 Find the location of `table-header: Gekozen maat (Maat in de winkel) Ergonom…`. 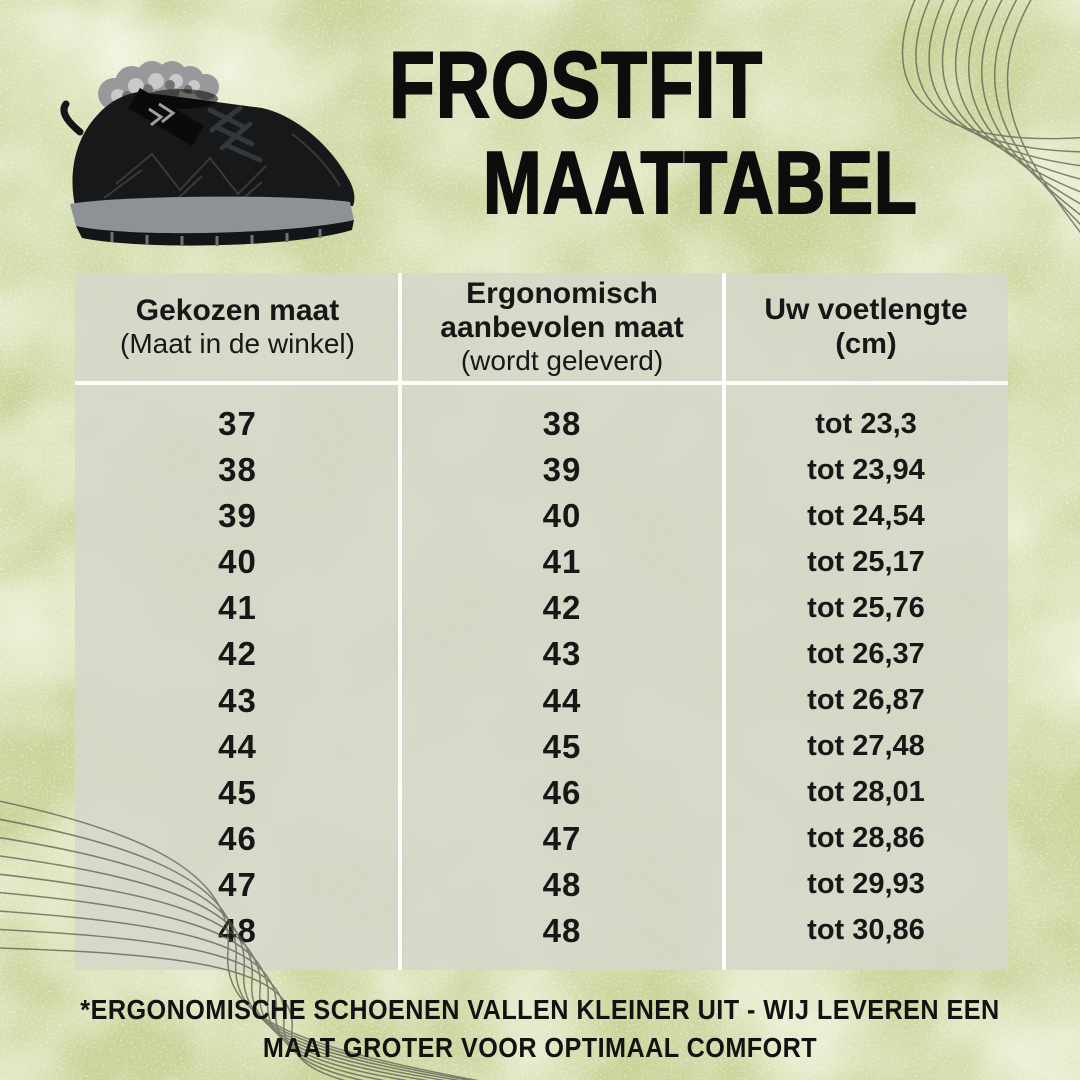

table-header: Gekozen maat (Maat in de winkel) Ergonom… is located at coordinates (541, 327).